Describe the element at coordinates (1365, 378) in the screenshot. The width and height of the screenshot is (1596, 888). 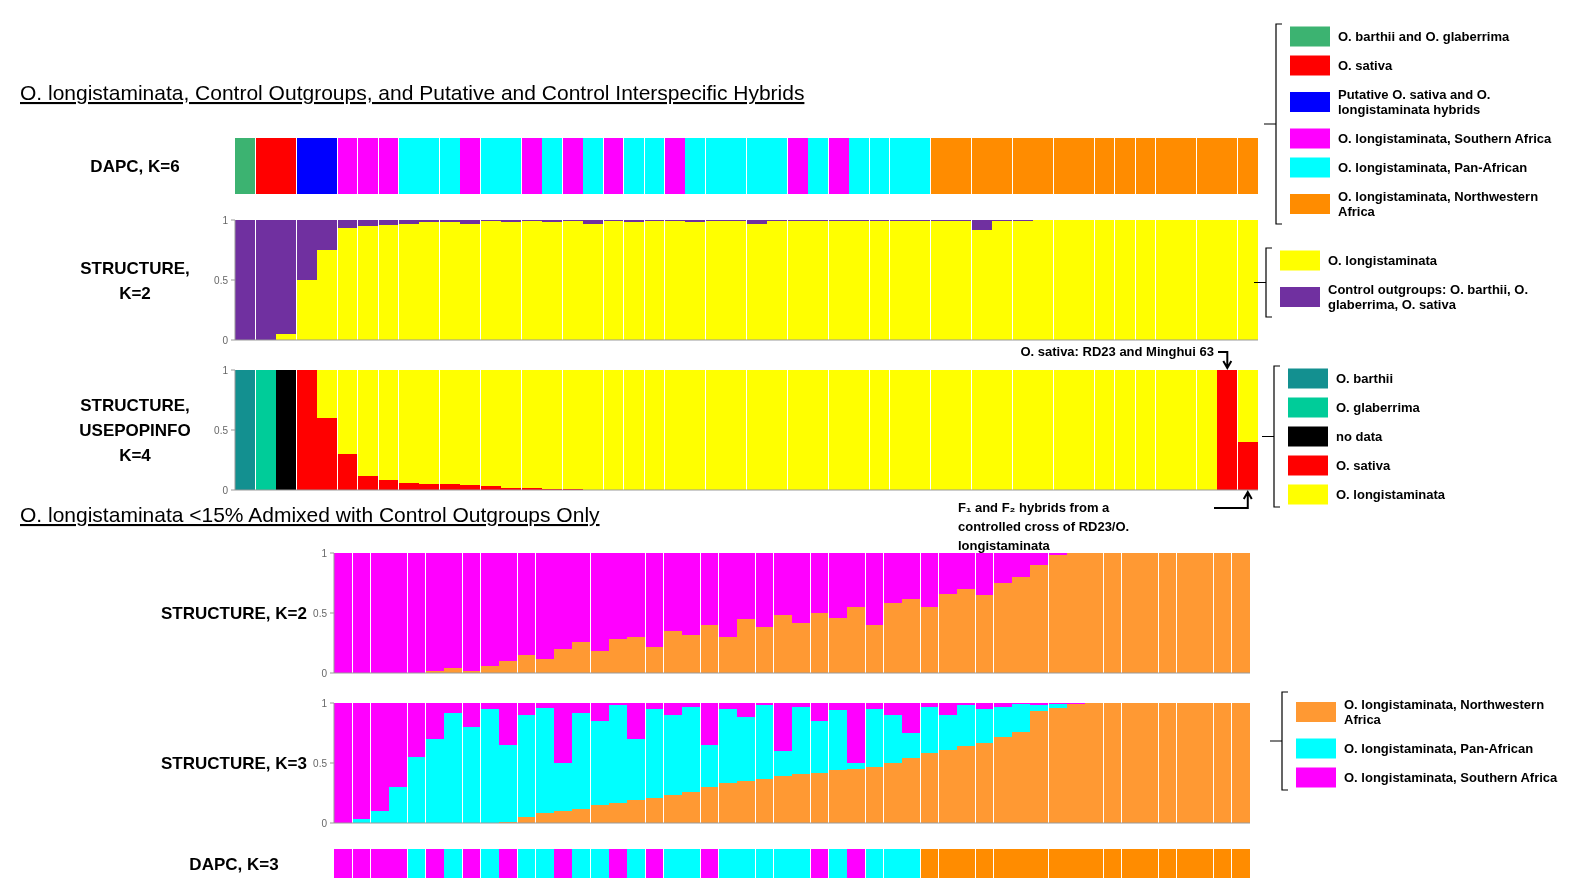
I see `legend-label: O. barthii` at that location.